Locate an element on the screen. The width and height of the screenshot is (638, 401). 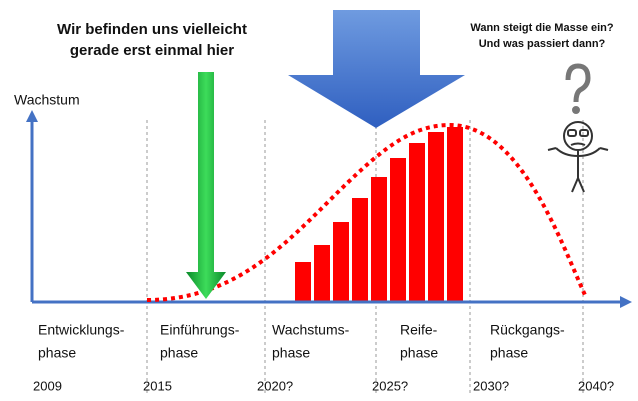
blue-arrow is located at coordinates (376, 69).